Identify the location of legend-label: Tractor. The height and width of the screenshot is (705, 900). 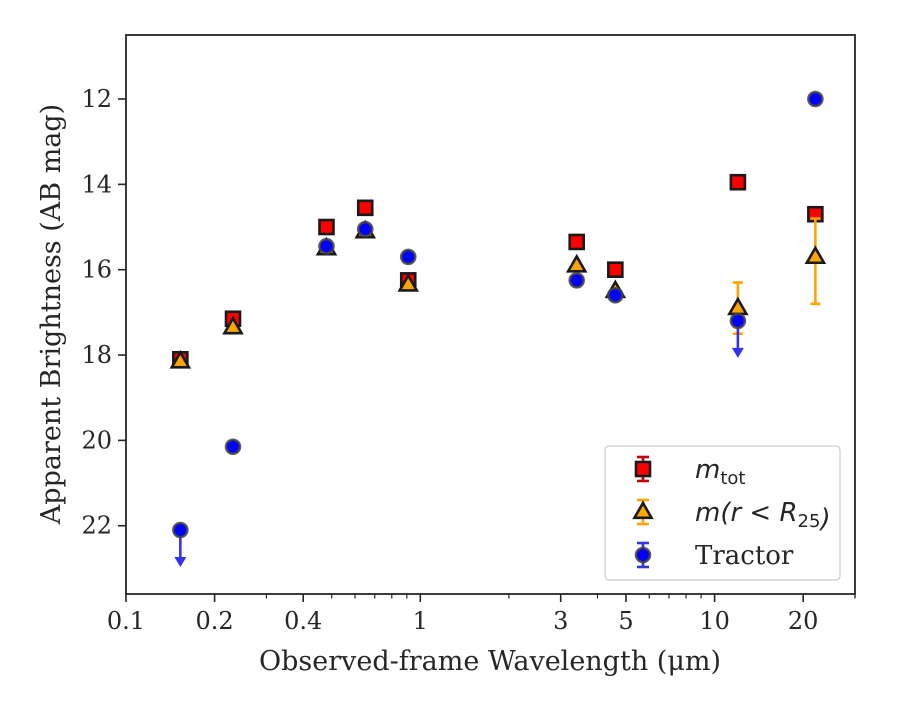
(744, 556).